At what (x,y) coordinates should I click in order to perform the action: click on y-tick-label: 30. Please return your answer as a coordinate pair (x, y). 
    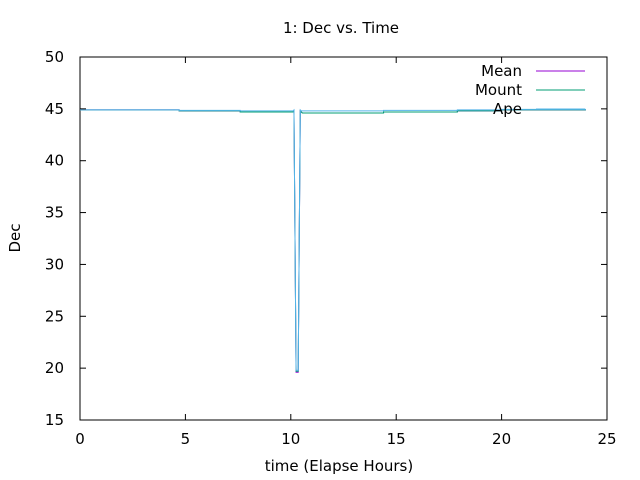
    Looking at the image, I should click on (54, 264).